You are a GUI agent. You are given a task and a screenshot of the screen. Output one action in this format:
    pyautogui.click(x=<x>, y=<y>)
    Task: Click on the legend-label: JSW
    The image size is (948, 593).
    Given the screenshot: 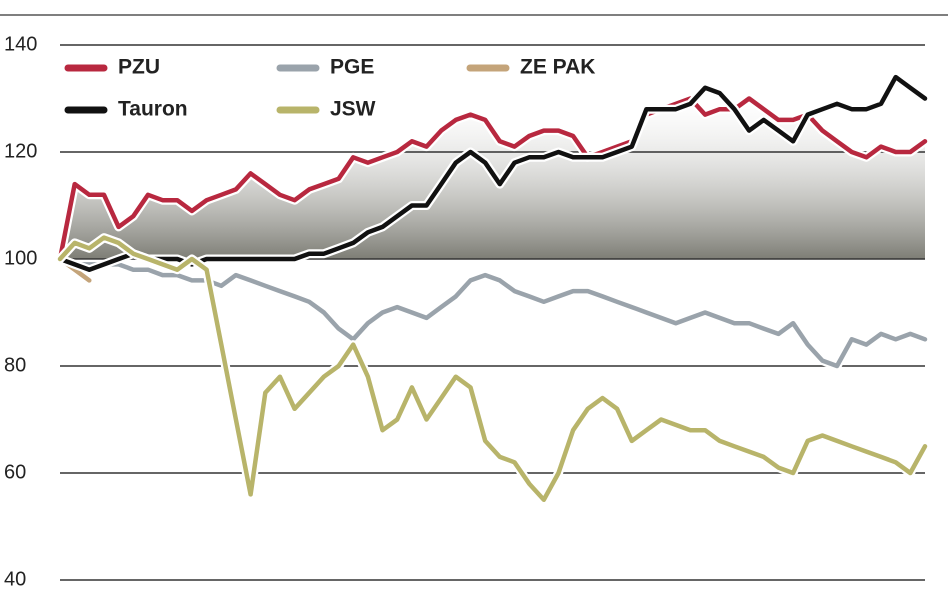 What is the action you would take?
    pyautogui.click(x=353, y=109)
    